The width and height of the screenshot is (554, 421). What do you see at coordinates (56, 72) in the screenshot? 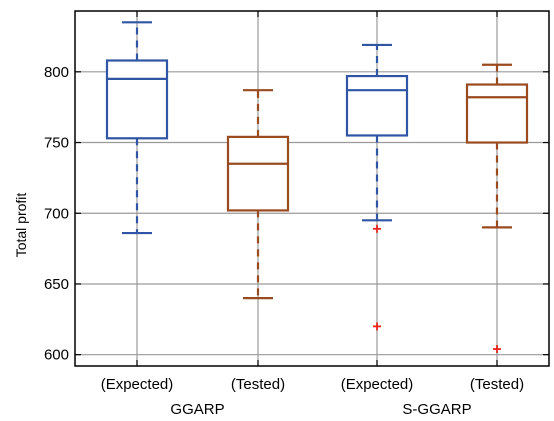
I see `y-tick-label: 800` at bounding box center [56, 72].